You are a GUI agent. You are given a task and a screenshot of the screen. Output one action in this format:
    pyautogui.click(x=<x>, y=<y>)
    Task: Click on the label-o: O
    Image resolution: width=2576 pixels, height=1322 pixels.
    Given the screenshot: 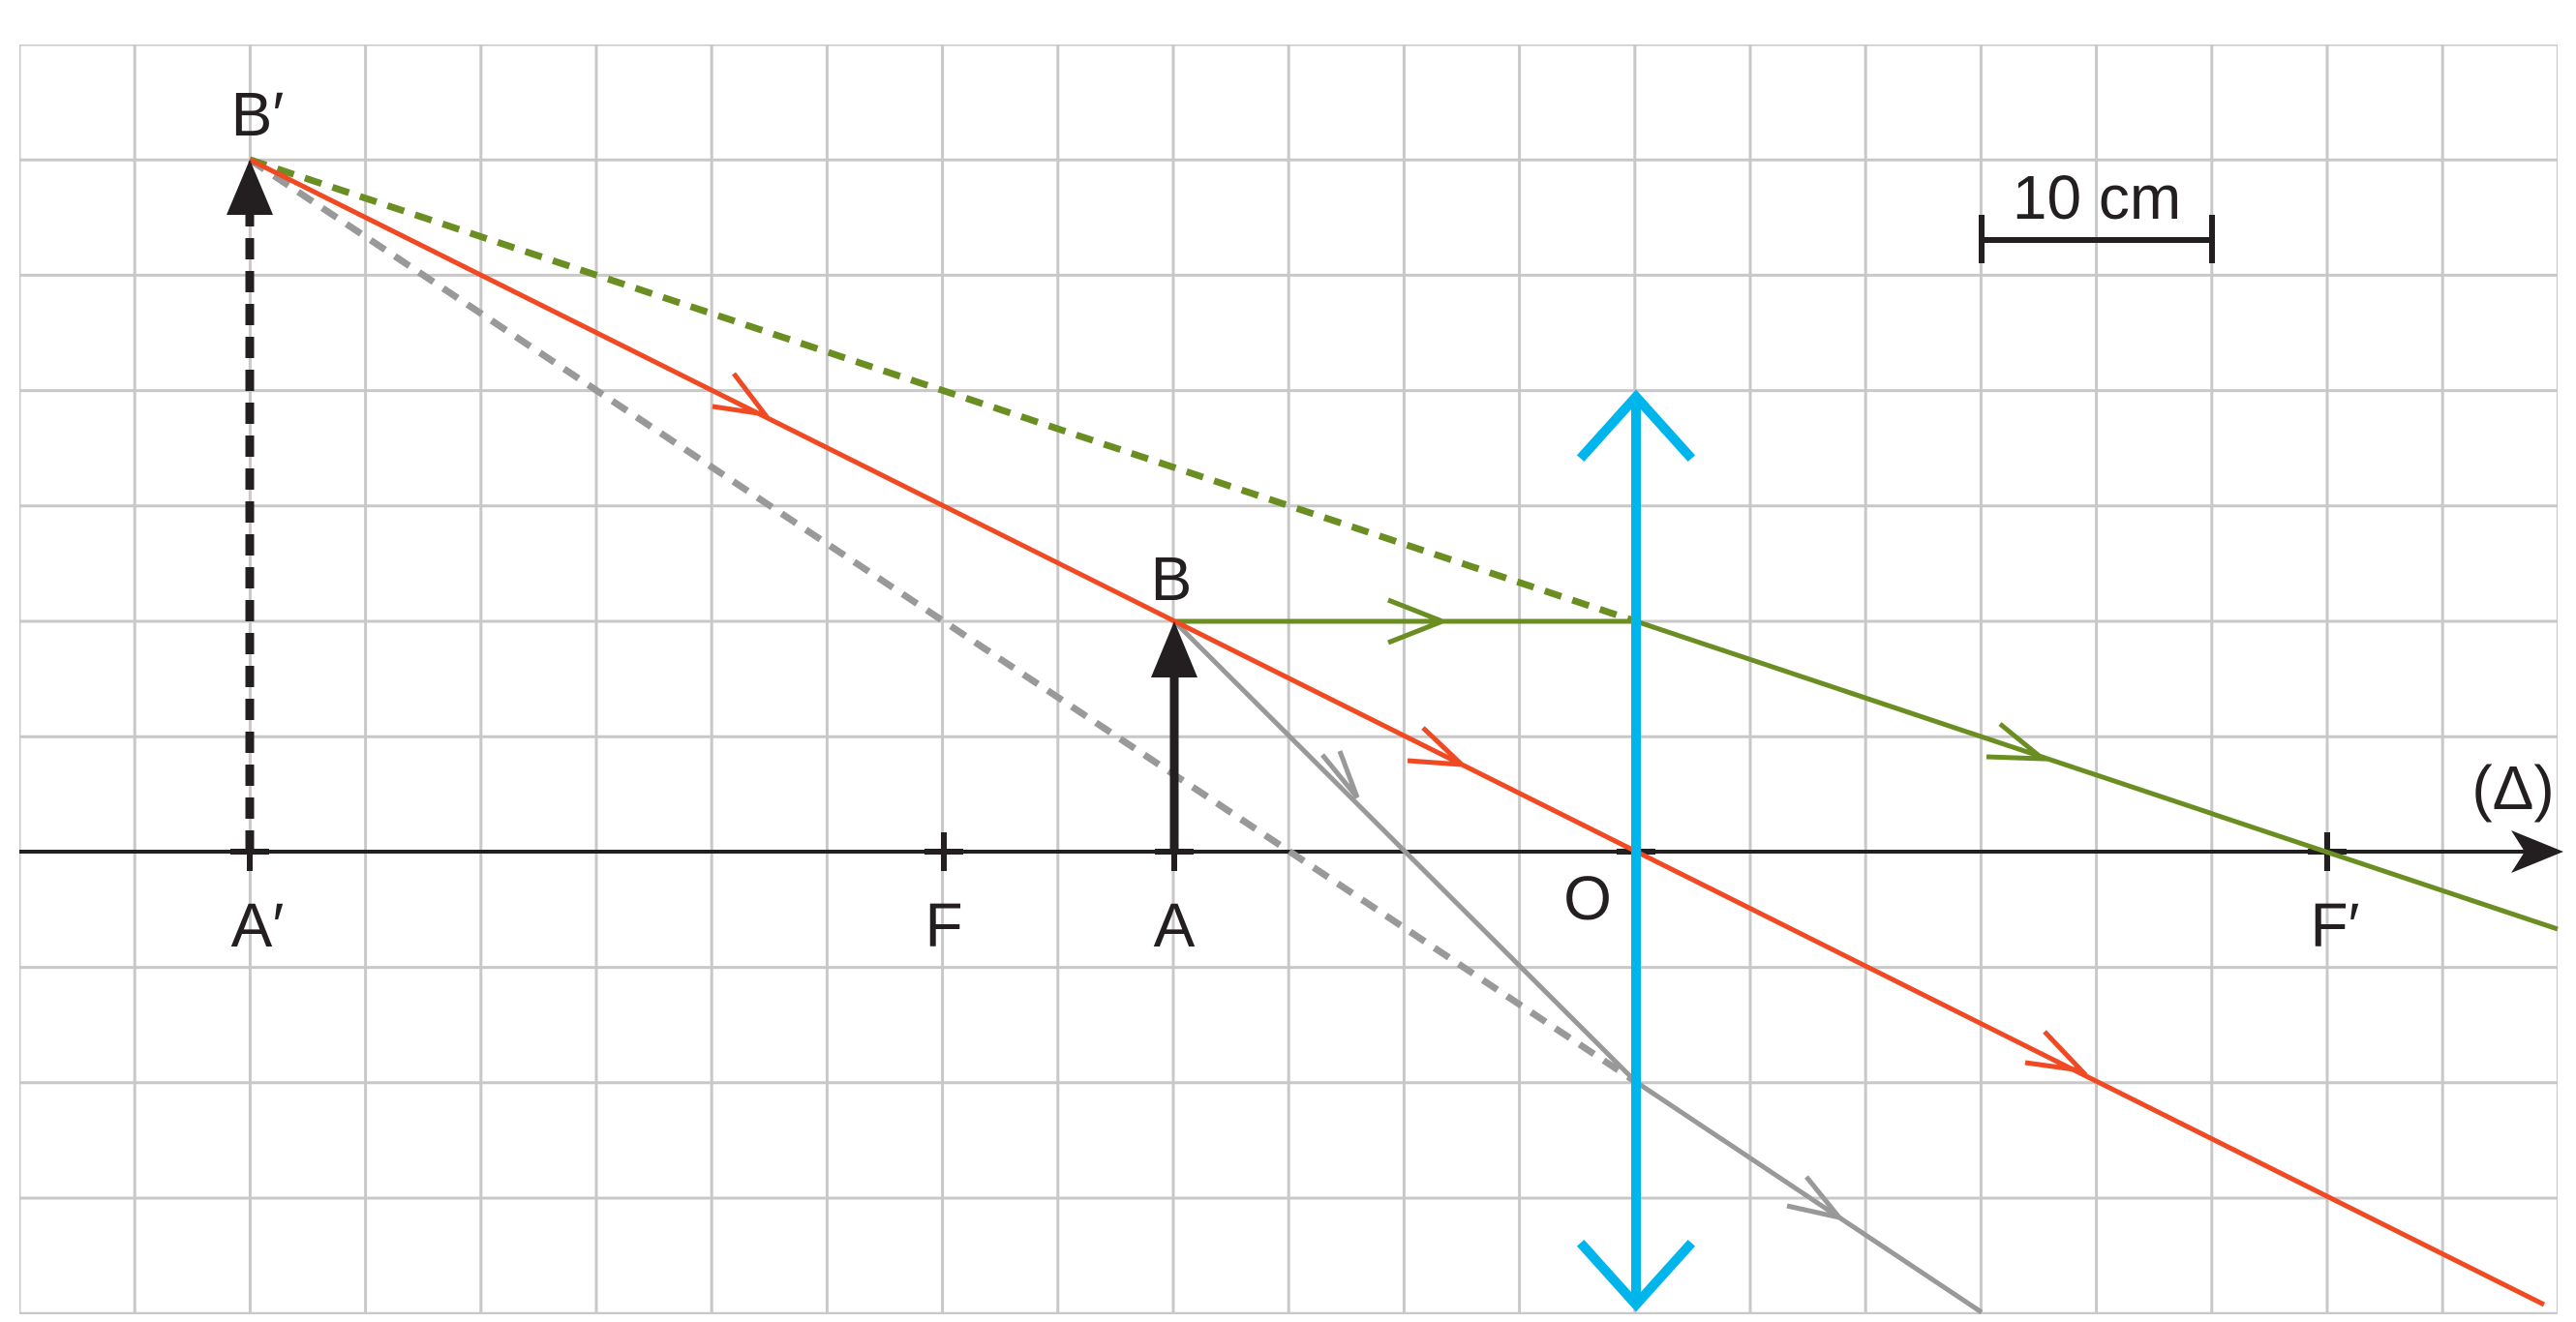 What is the action you would take?
    pyautogui.click(x=1587, y=898)
    